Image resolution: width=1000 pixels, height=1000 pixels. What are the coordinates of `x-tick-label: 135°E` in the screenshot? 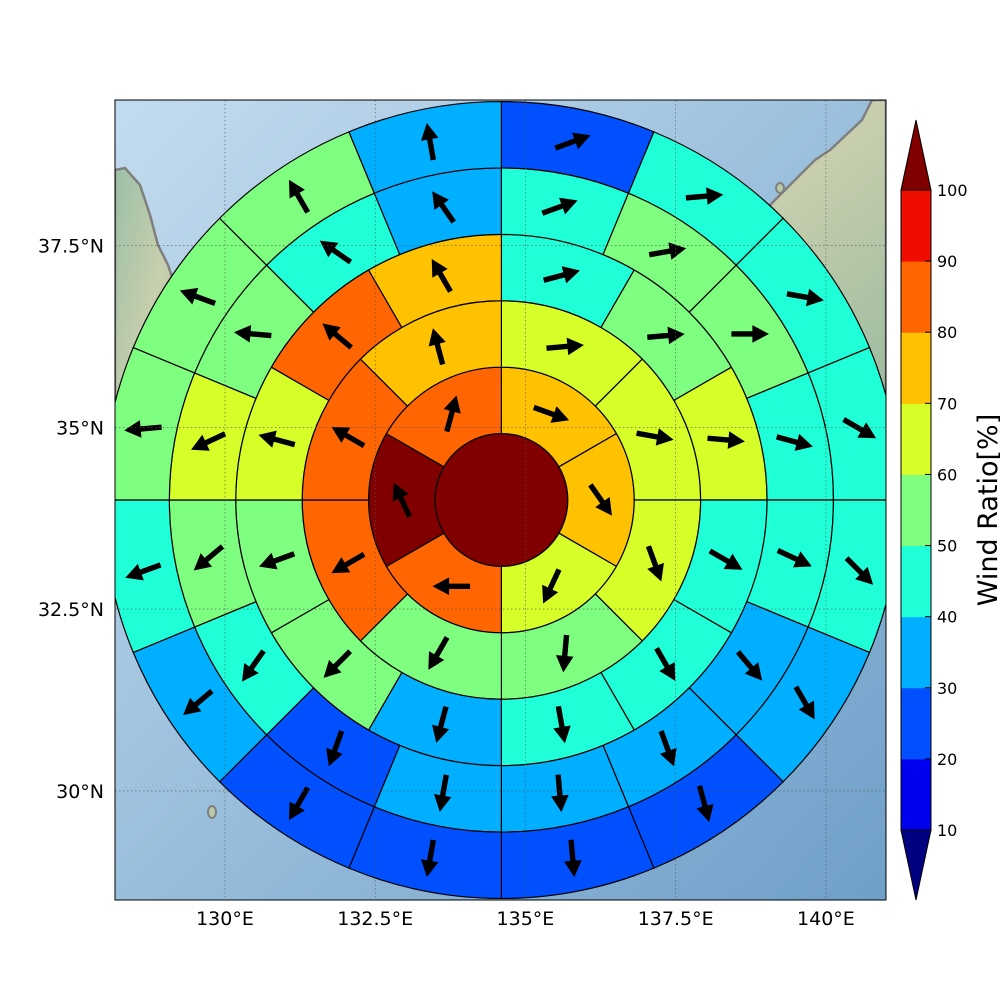 It's located at (526, 919).